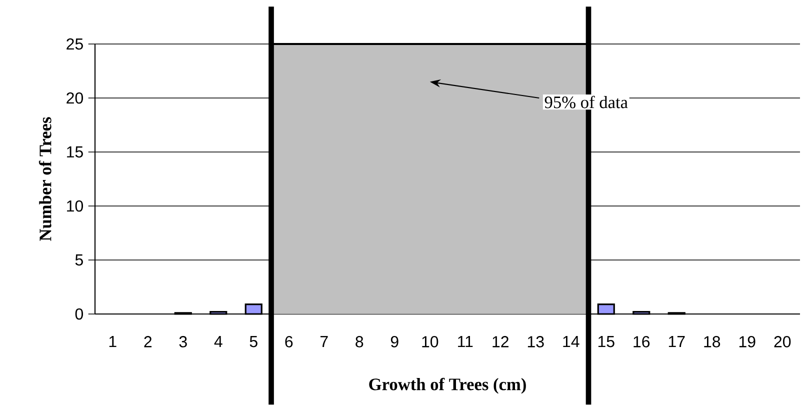 Image resolution: width=807 pixels, height=408 pixels. What do you see at coordinates (79, 260) in the screenshot?
I see `y-tick-label: 5` at bounding box center [79, 260].